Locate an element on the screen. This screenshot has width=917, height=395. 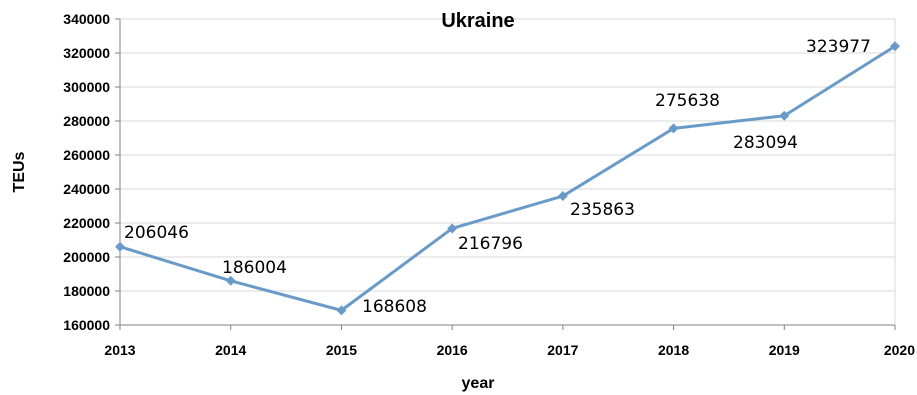
x-tick-label: 2015 is located at coordinates (341, 350).